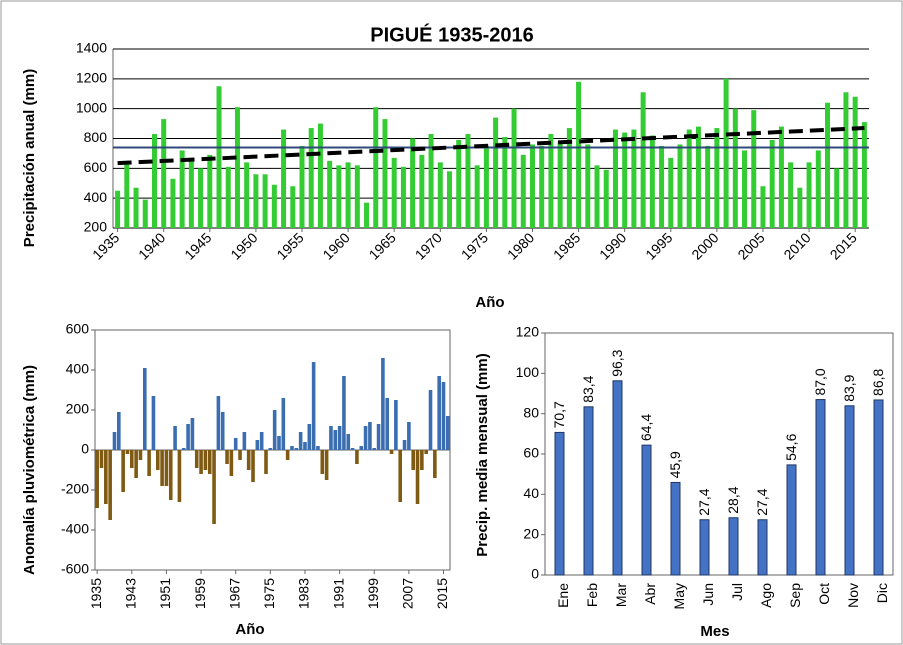 The height and width of the screenshot is (645, 903). Describe the element at coordinates (882, 593) in the screenshot. I see `x-tick-label: Dic` at that location.